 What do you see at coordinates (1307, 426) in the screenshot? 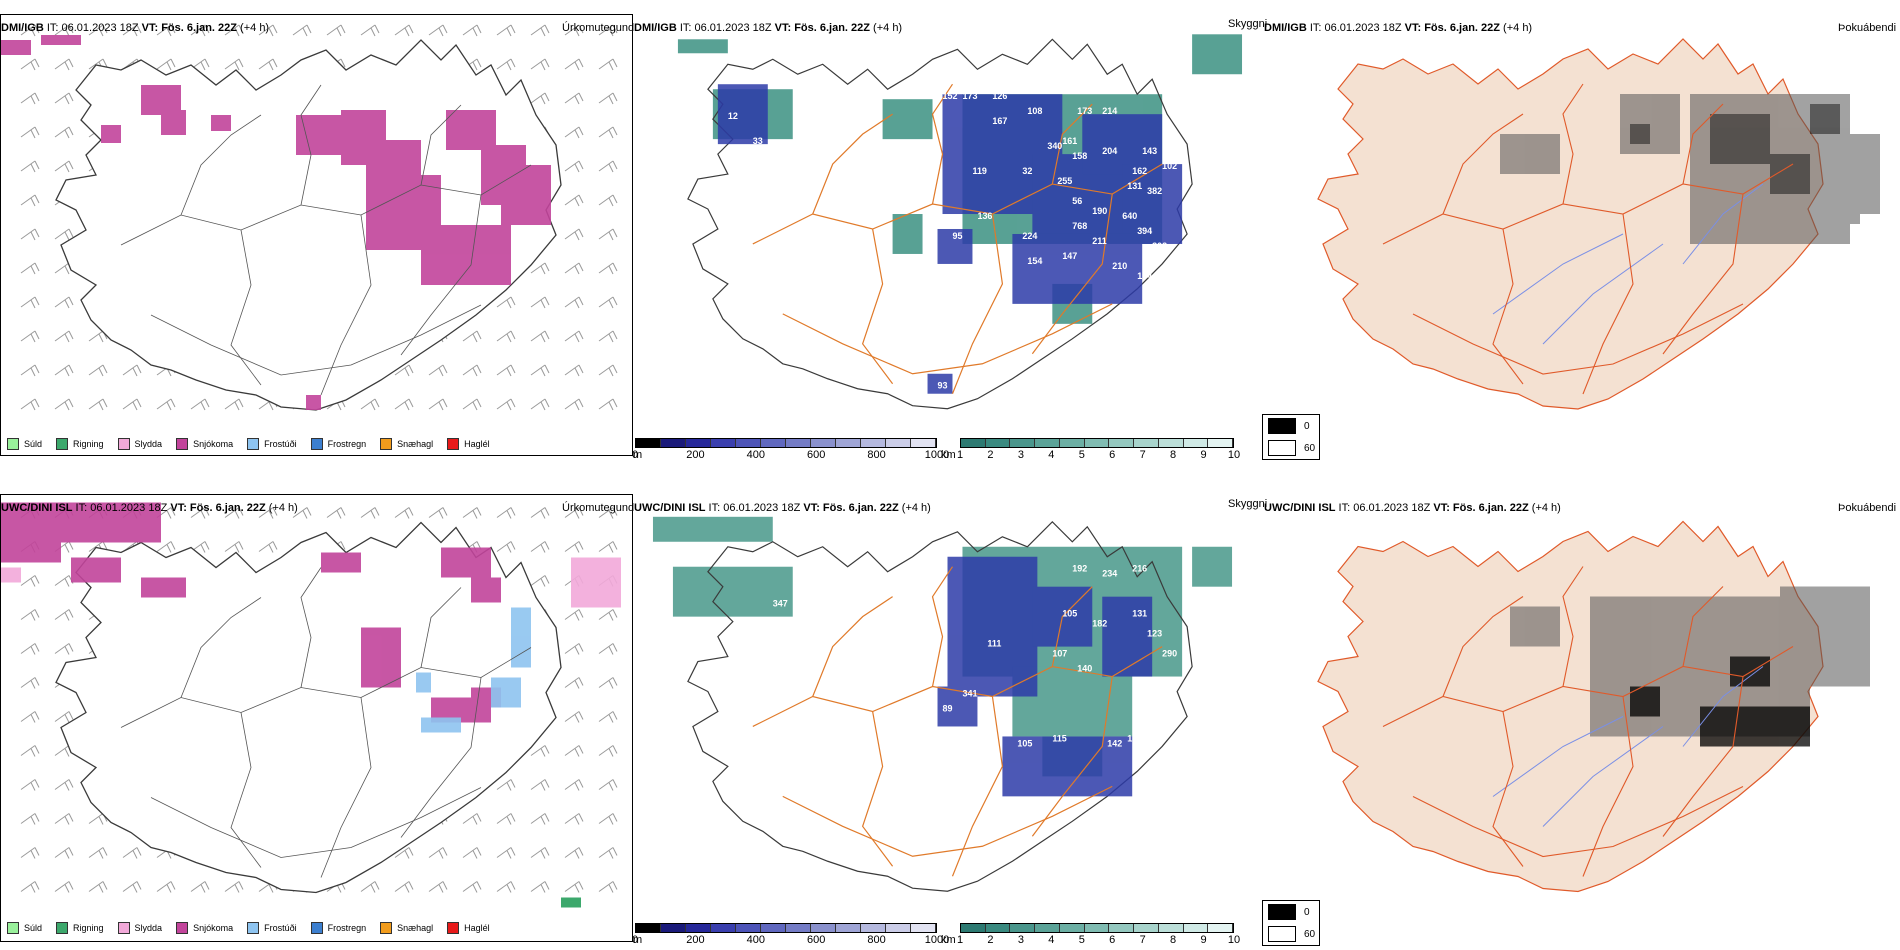
I see `fog-legend-label: 0` at bounding box center [1307, 426].